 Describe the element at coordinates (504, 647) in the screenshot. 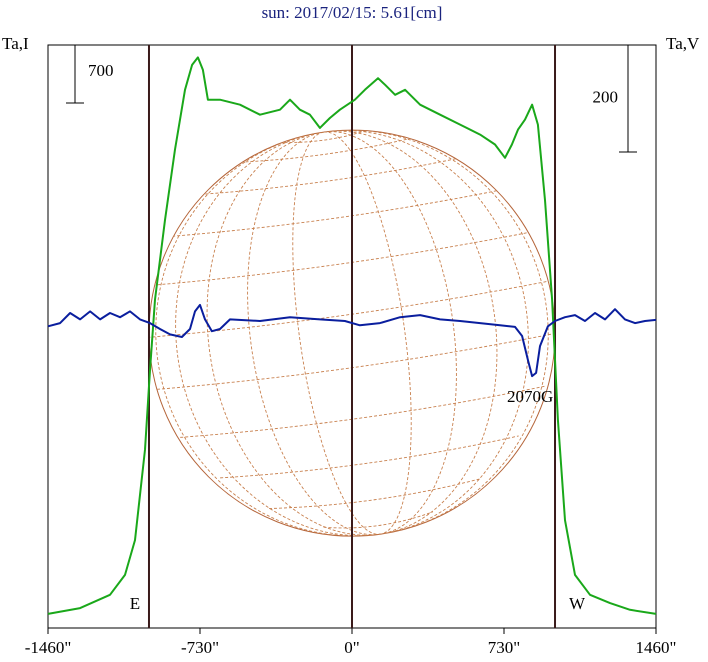

I see `x-tick-label: 730"` at that location.